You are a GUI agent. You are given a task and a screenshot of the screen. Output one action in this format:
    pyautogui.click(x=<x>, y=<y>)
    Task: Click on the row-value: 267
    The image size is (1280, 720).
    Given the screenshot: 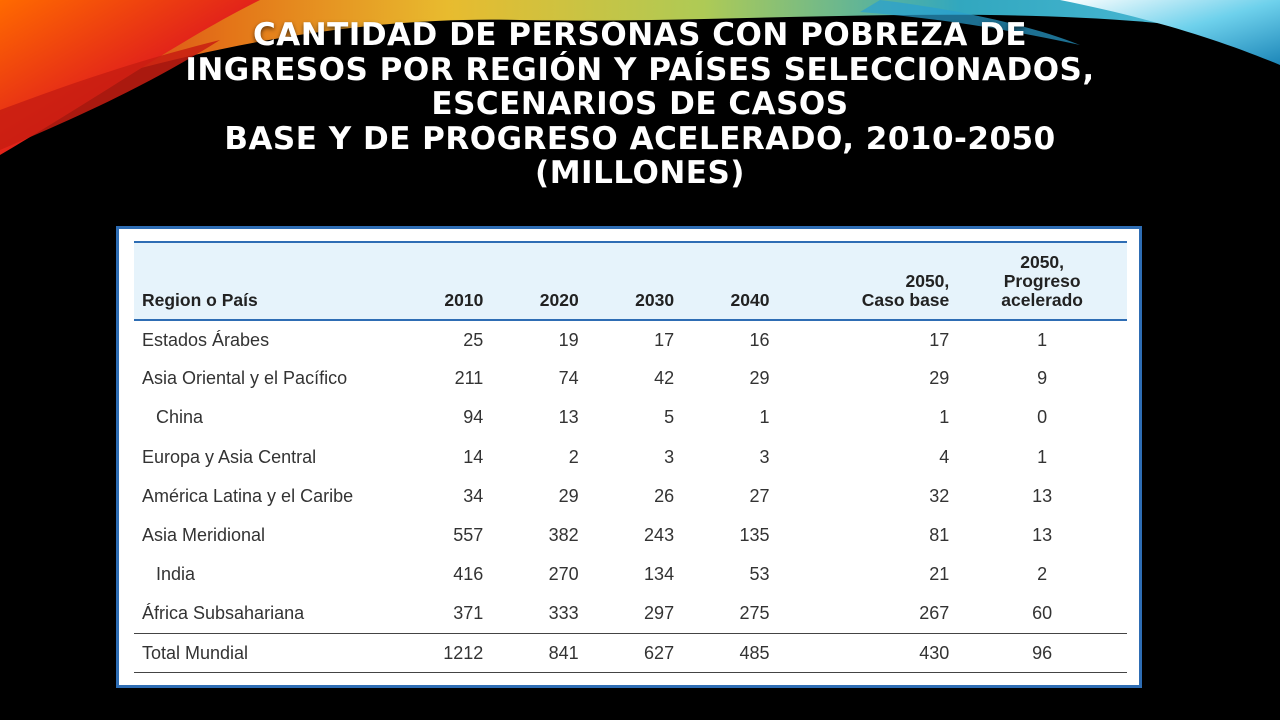 What is the action you would take?
    pyautogui.click(x=934, y=613)
    